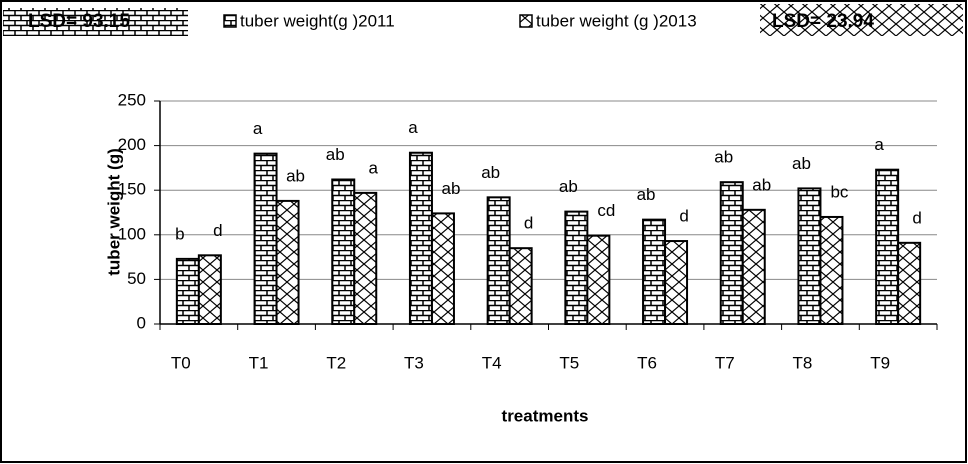 The width and height of the screenshot is (968, 464). I want to click on letter-label: b, so click(179, 233).